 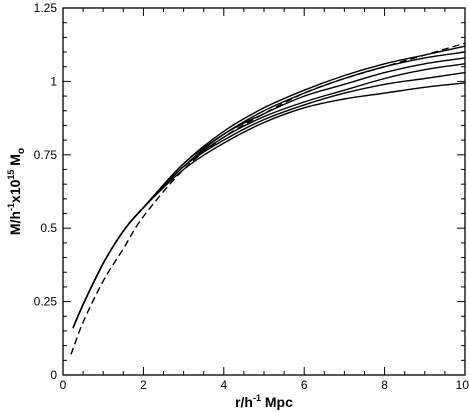 What do you see at coordinates (53, 81) in the screenshot?
I see `y-tick-label: 1` at bounding box center [53, 81].